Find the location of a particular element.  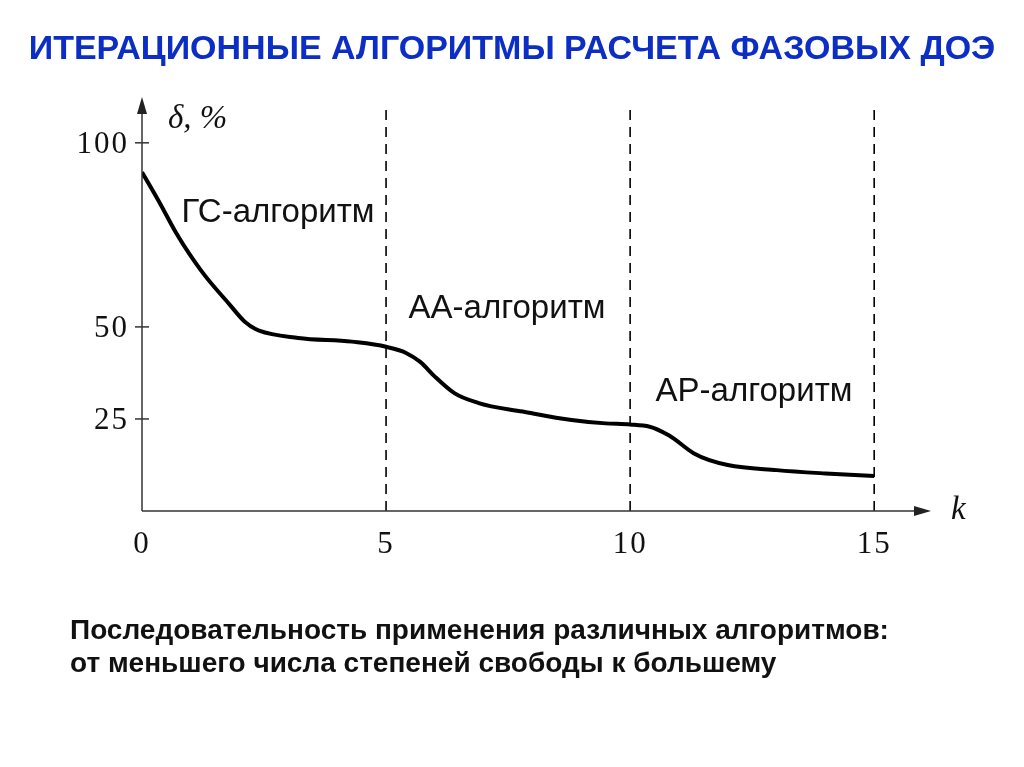

y-tick-label: 100 is located at coordinates (102, 142).